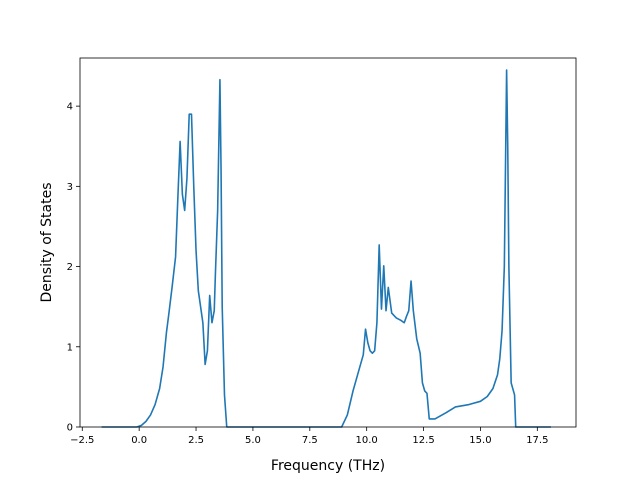 The height and width of the screenshot is (484, 640). I want to click on x-tick-label: 7.5, so click(310, 440).